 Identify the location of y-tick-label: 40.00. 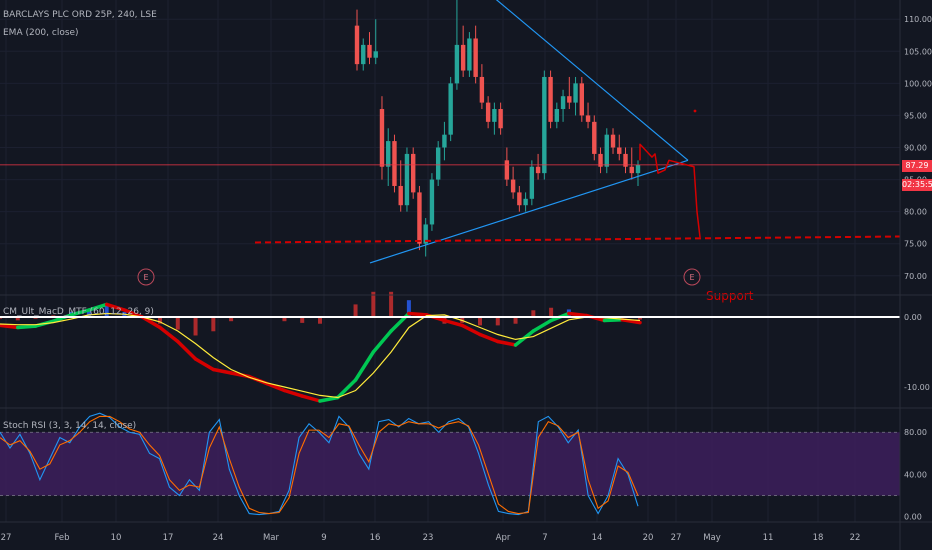
(915, 474).